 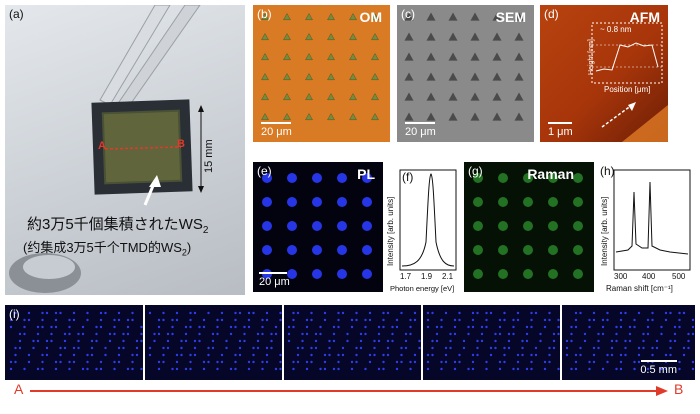 What do you see at coordinates (321, 73) in the screenshot?
I see `optical-microscope-panel-b: (b) OM 20 μm` at bounding box center [321, 73].